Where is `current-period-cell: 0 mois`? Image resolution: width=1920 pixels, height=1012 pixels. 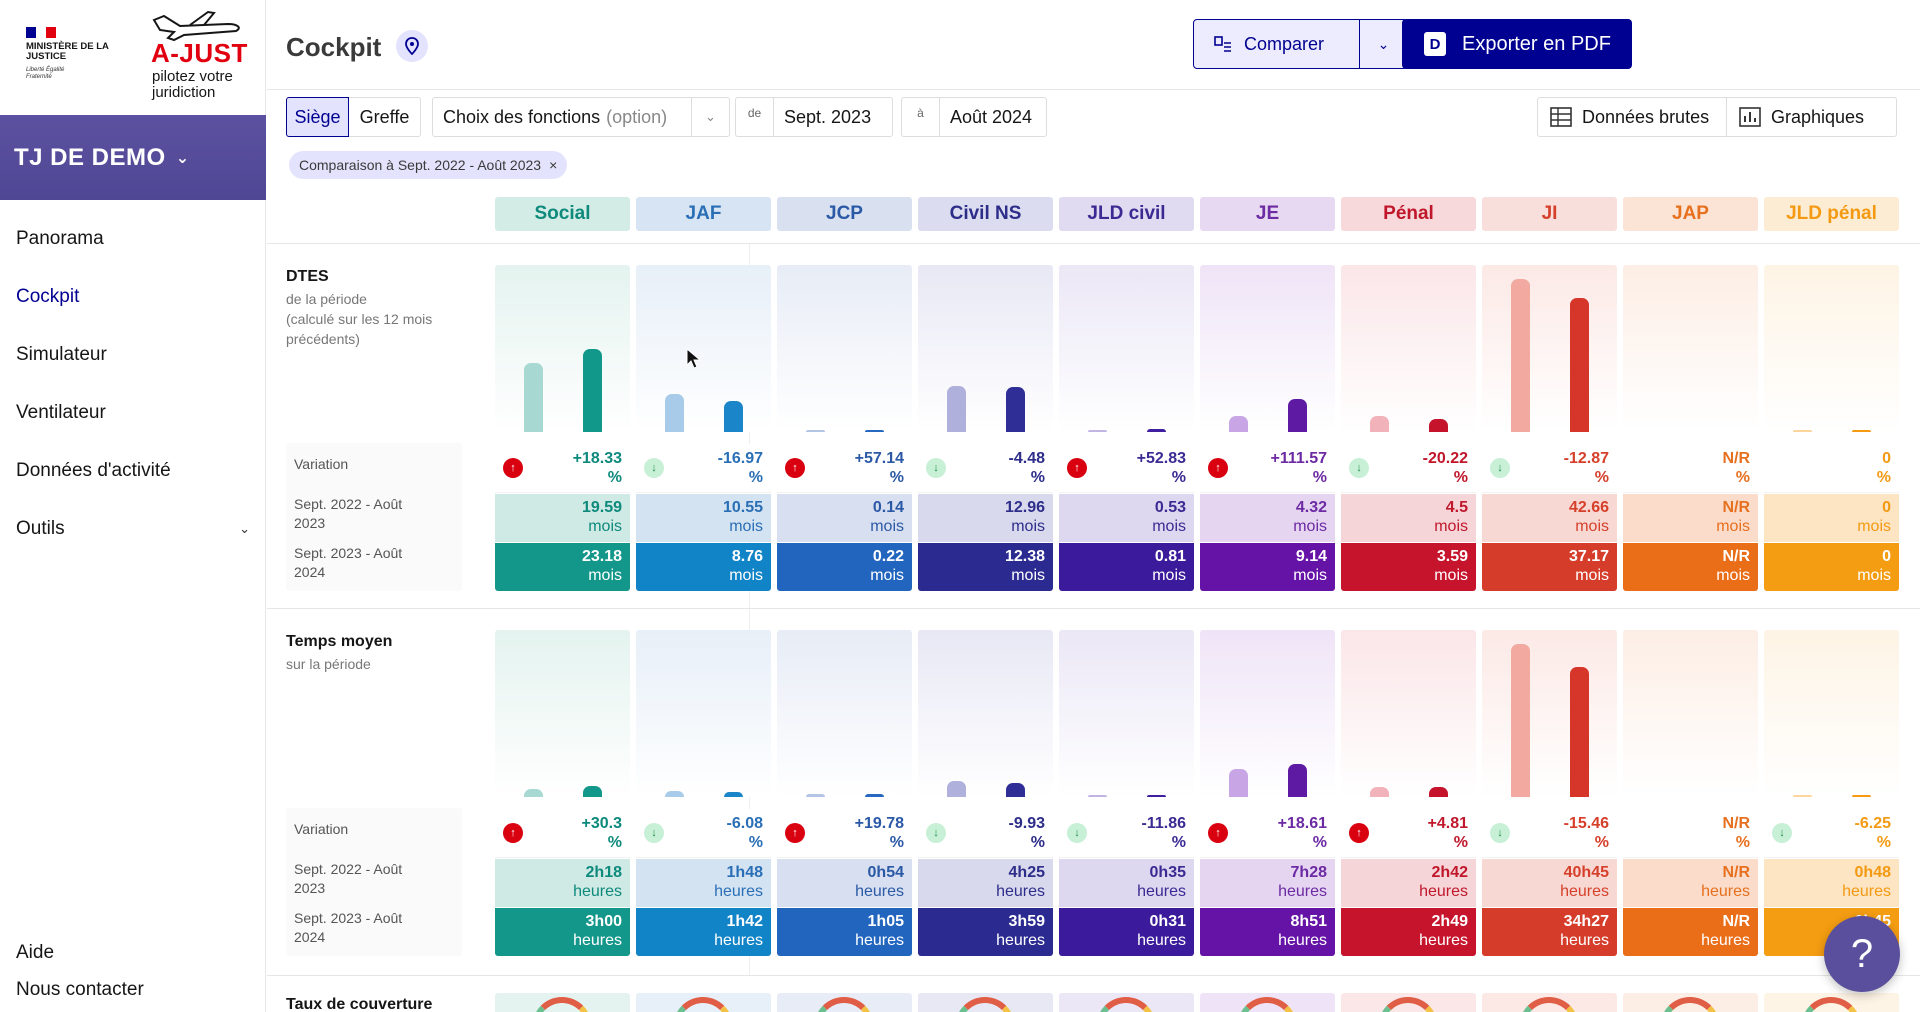
current-period-cell: 0 mois is located at coordinates (1831, 567).